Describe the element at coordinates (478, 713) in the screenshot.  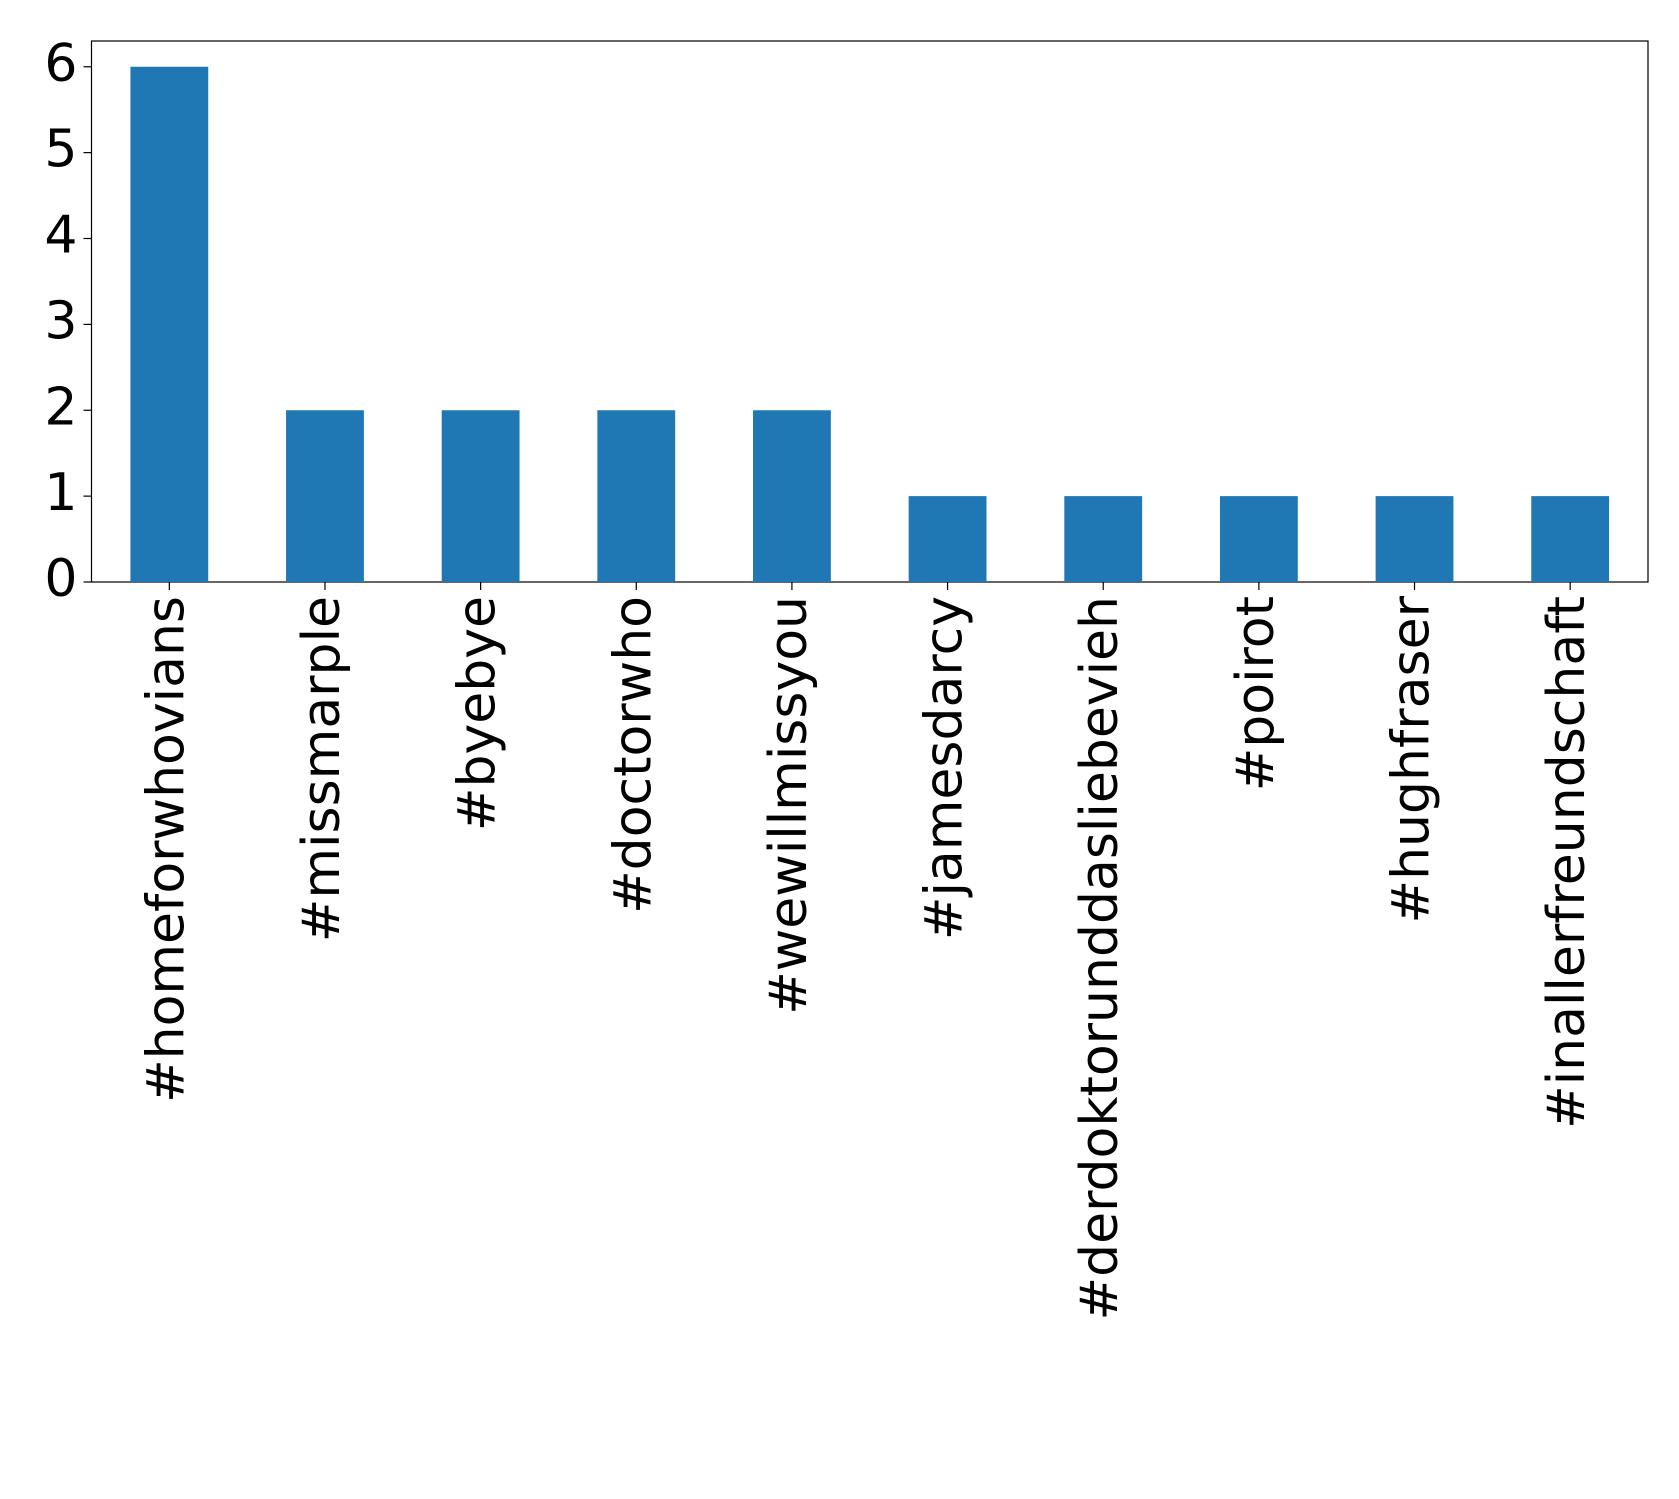
I see `x-tick-label: #byebye` at that location.